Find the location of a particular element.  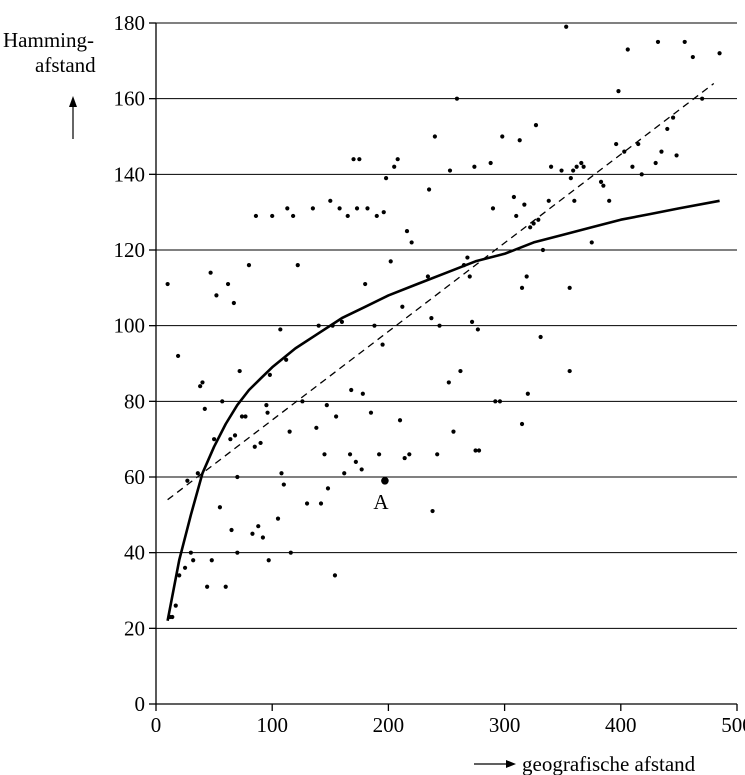

y-tick-label-180: 180 is located at coordinates (130, 23).